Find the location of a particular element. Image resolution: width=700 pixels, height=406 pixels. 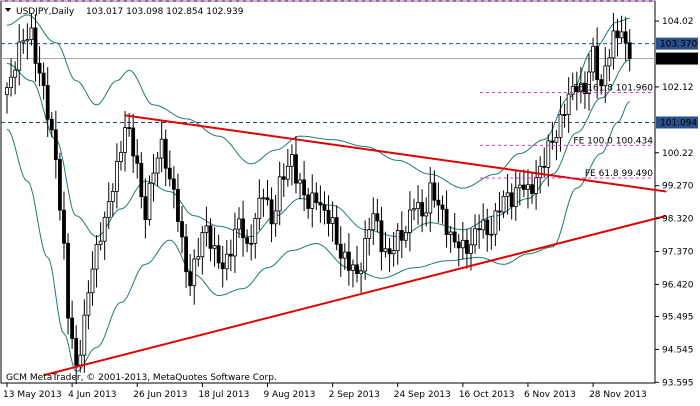

price-box-label-1: 102.939 is located at coordinates (678, 60).